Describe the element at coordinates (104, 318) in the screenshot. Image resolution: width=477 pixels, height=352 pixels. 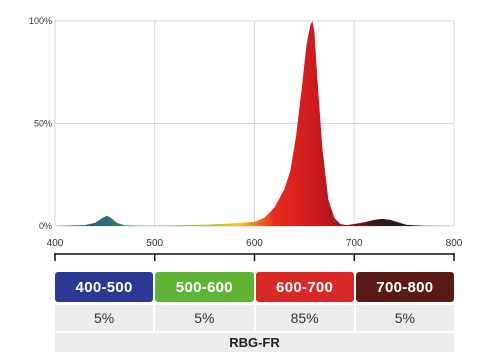
I see `percent-400-500: 5%` at that location.